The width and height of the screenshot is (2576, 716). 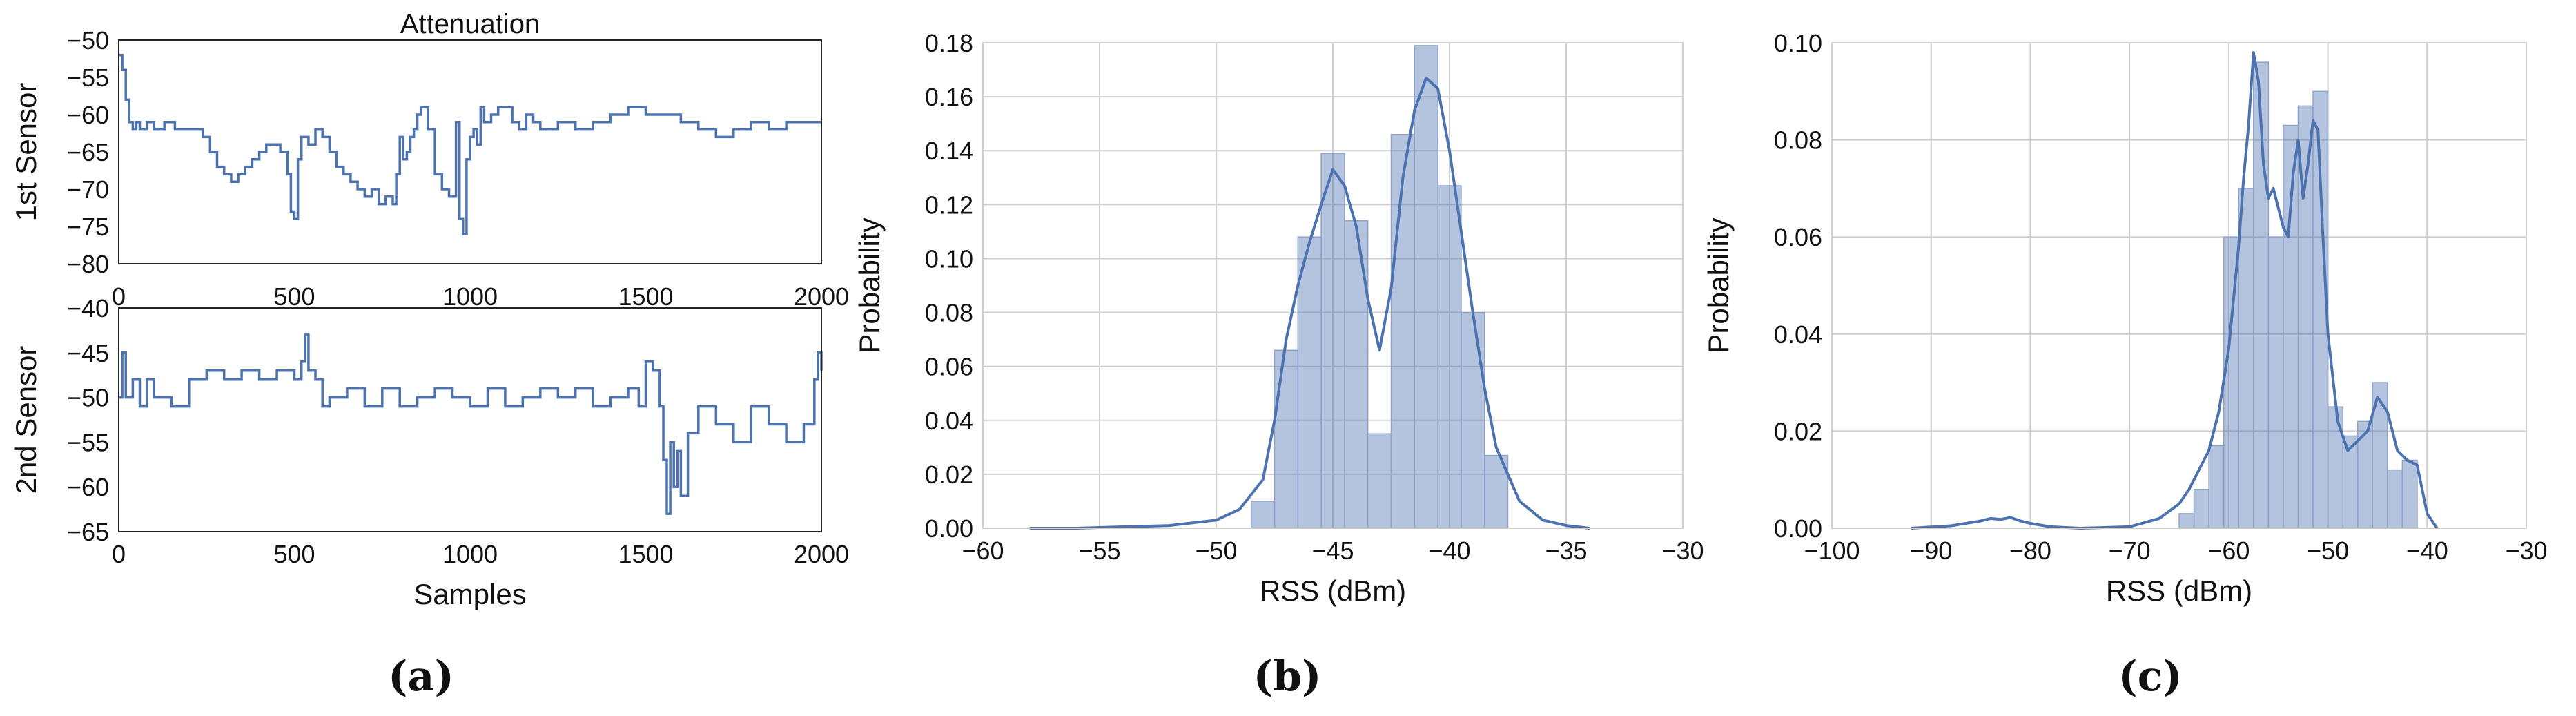 What do you see at coordinates (1216, 550) in the screenshot?
I see `xtick-label-2: −50` at bounding box center [1216, 550].